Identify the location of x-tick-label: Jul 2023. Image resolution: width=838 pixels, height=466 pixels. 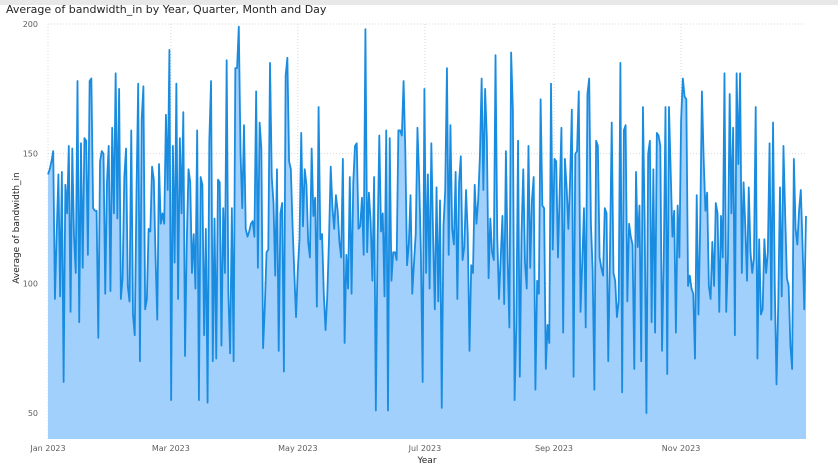
(425, 448).